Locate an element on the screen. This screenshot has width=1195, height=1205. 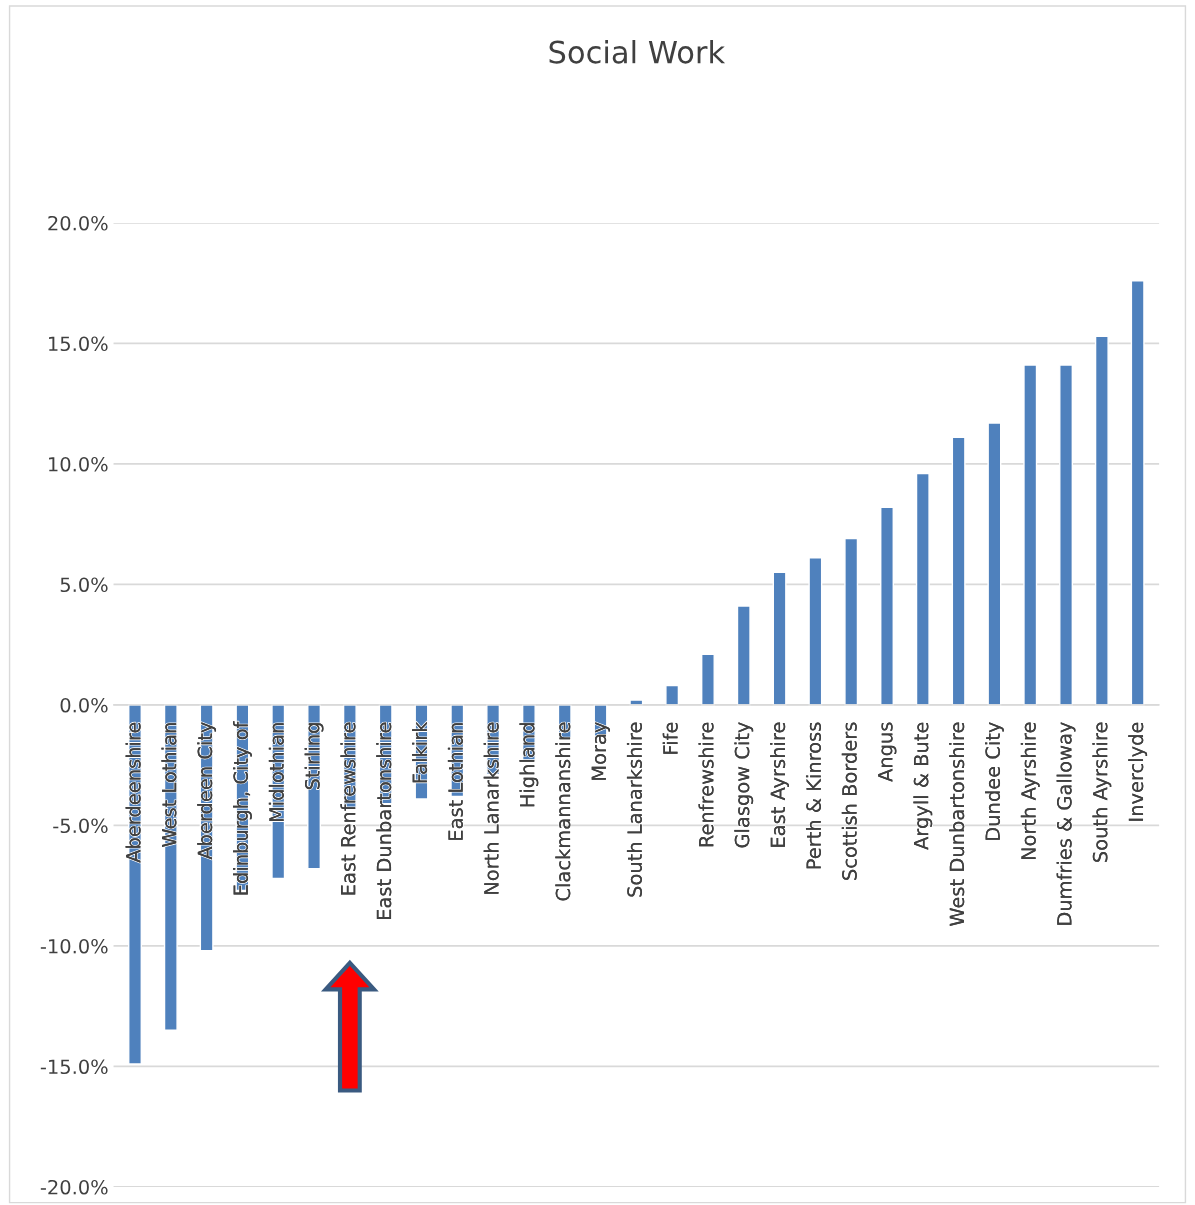
x-tick-label: Aberdeen City is located at coordinates (207, 791).